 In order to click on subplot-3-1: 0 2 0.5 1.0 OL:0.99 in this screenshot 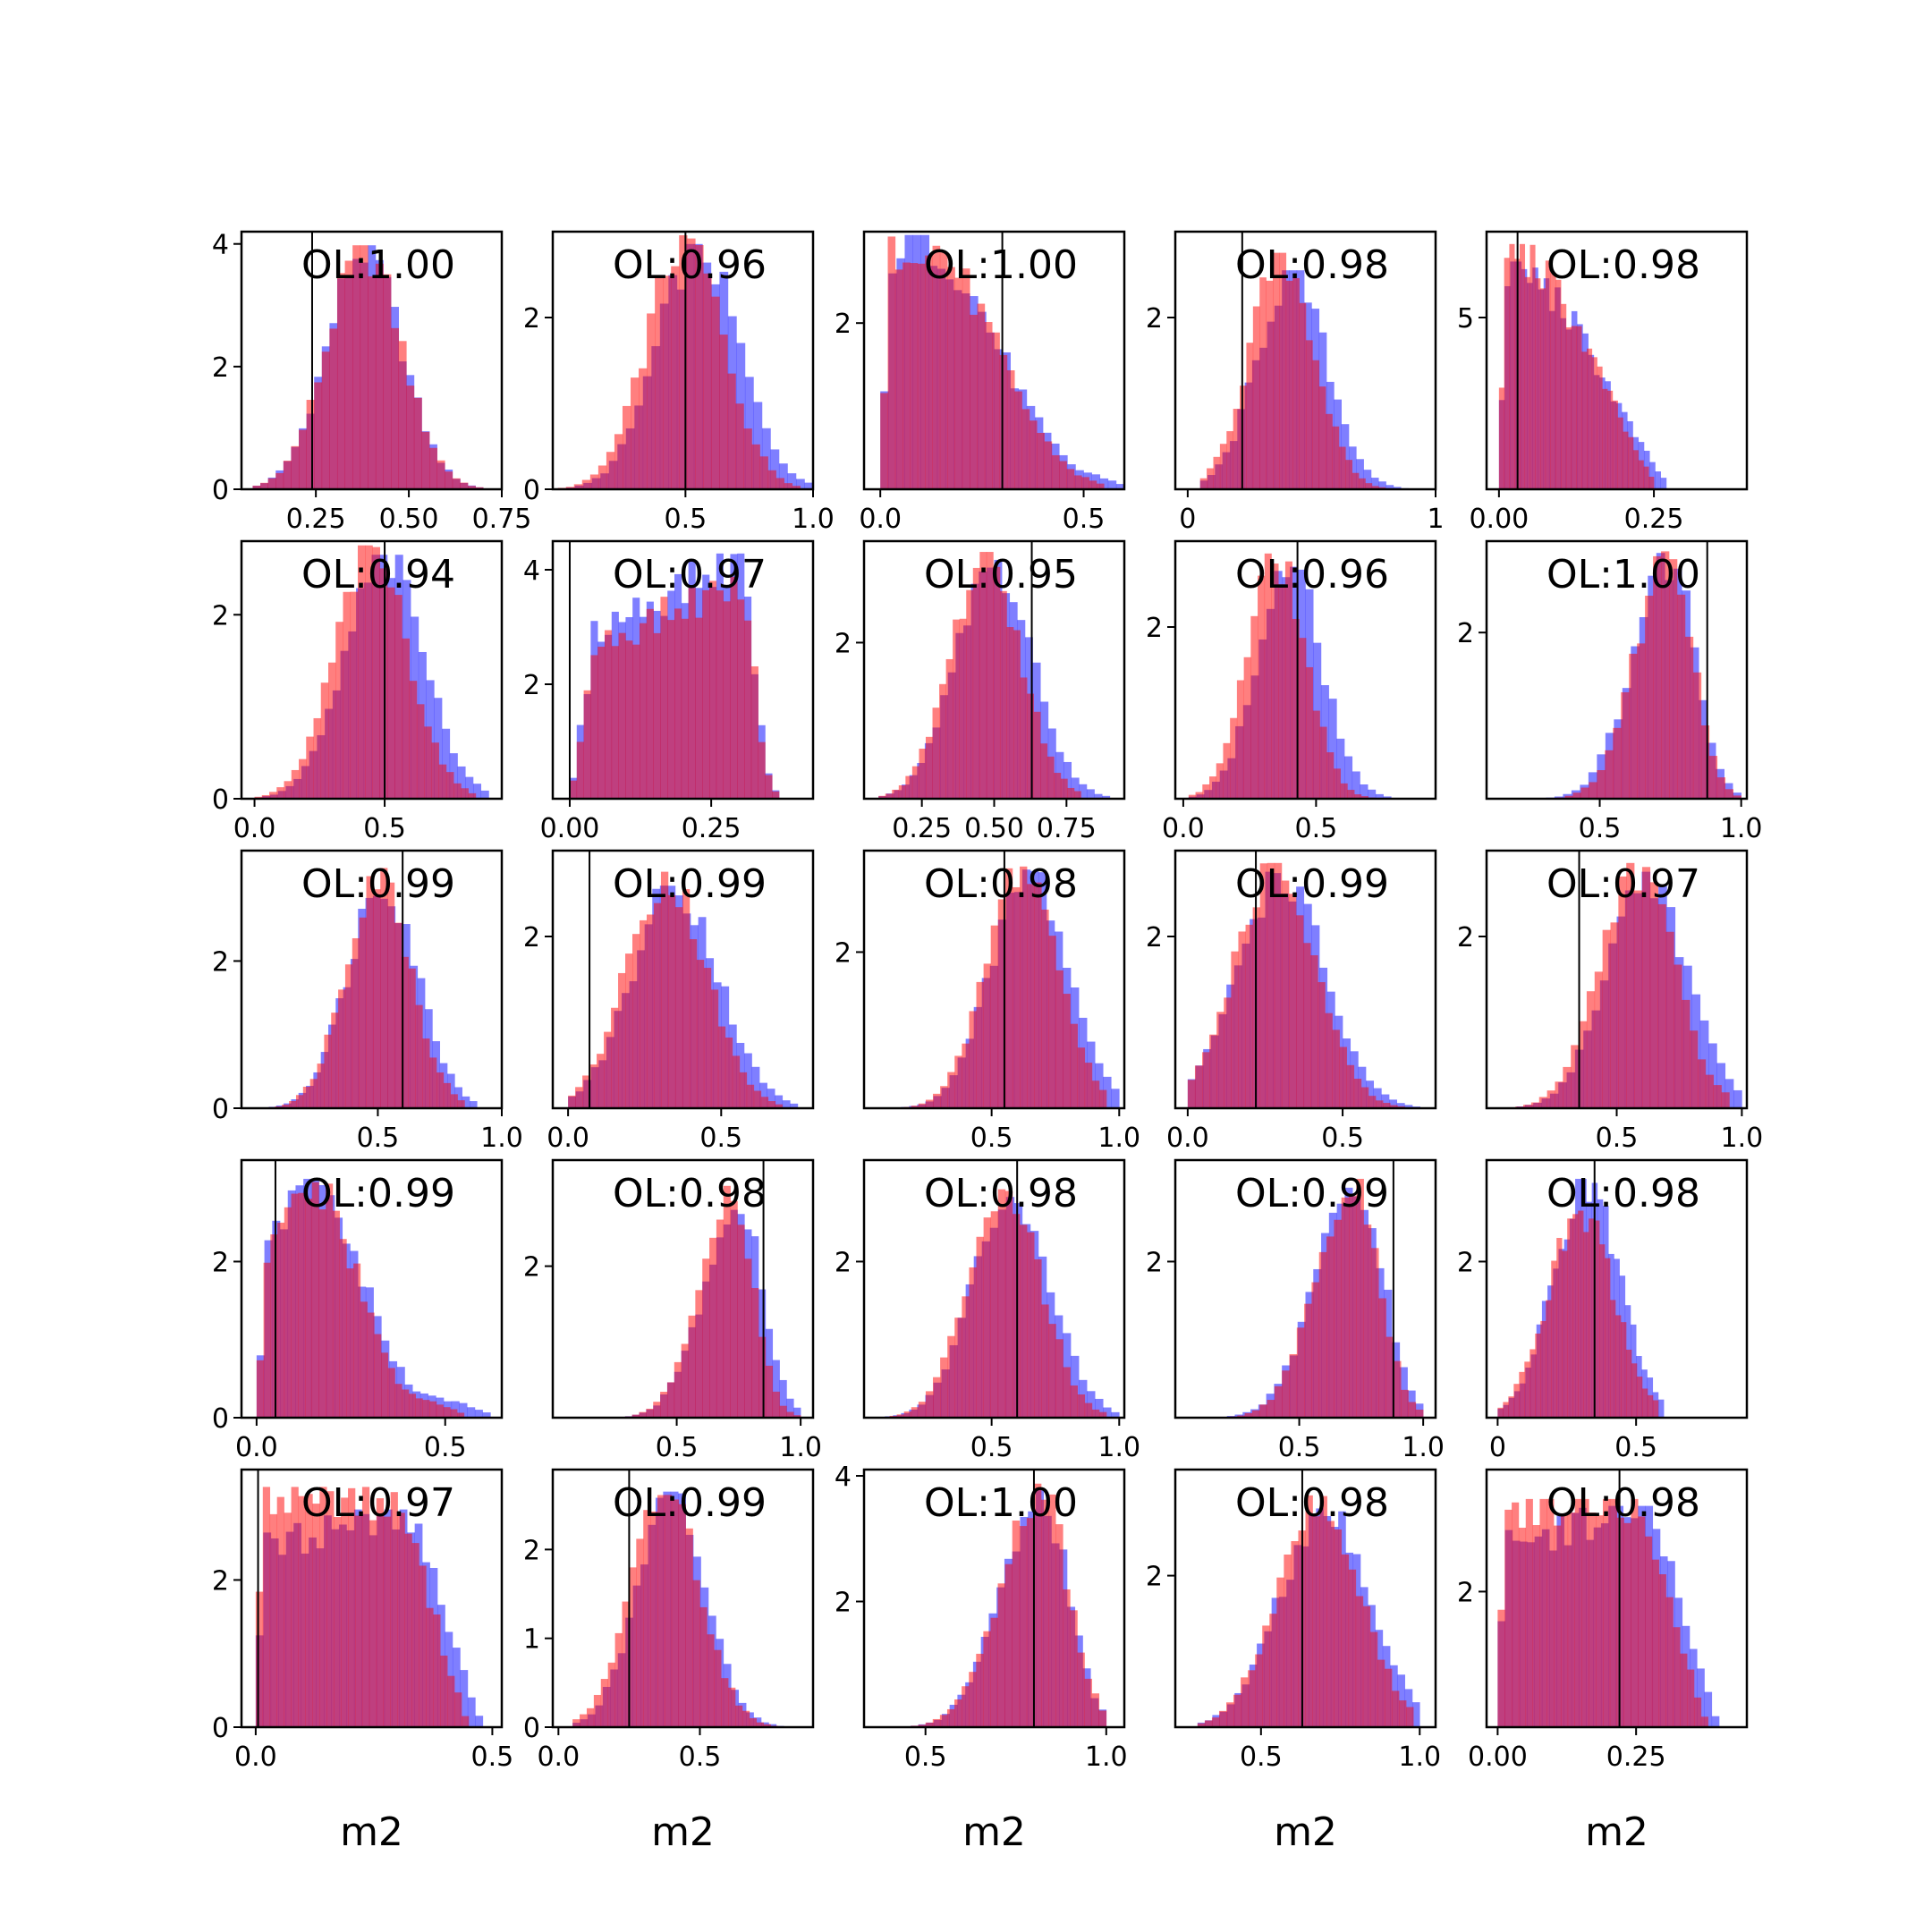, I will do `click(367, 1001)`.